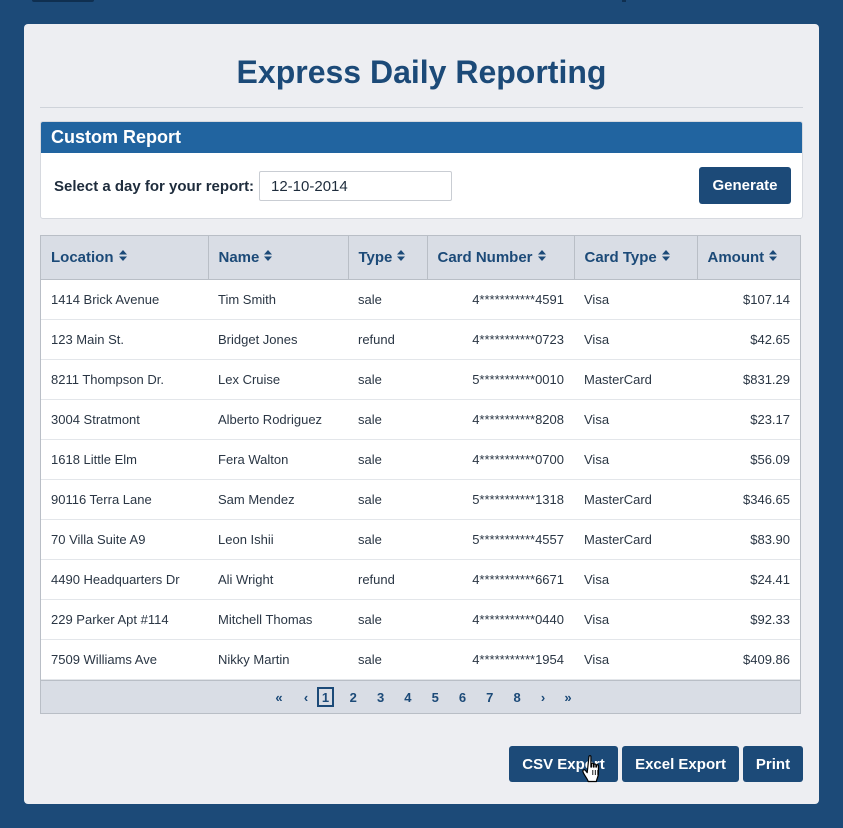  Describe the element at coordinates (82, 257) in the screenshot. I see `column-header-label: Location` at that location.